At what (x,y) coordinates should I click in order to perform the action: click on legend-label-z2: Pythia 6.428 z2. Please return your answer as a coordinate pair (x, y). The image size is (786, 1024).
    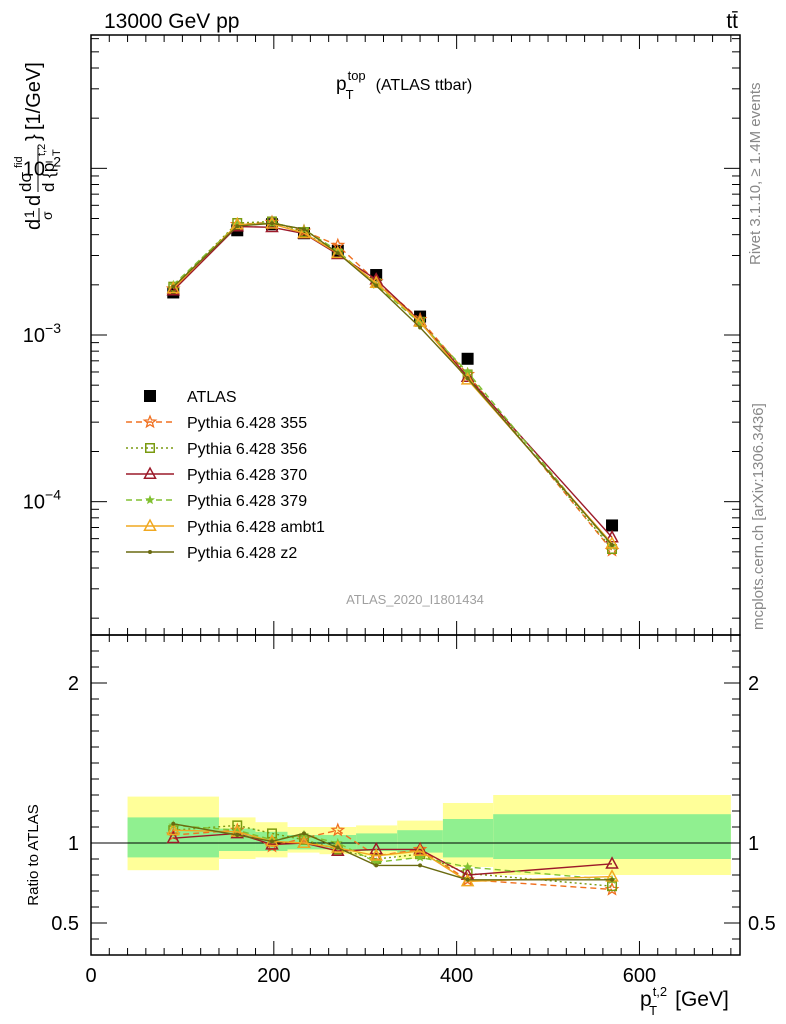
    Looking at the image, I should click on (242, 553).